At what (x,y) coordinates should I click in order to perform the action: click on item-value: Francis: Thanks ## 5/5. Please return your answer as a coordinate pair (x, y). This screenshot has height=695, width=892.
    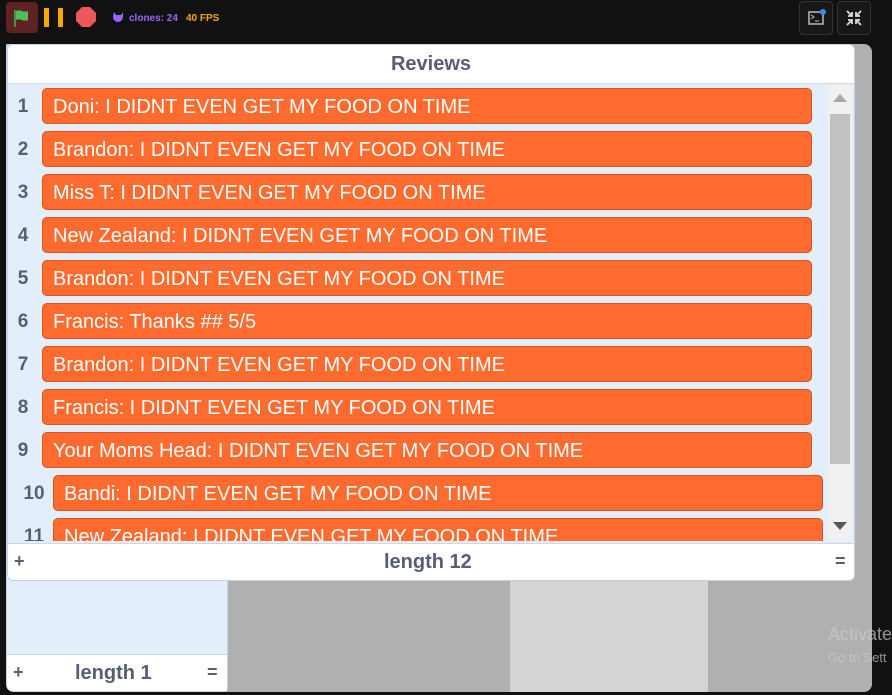
    Looking at the image, I should click on (427, 321).